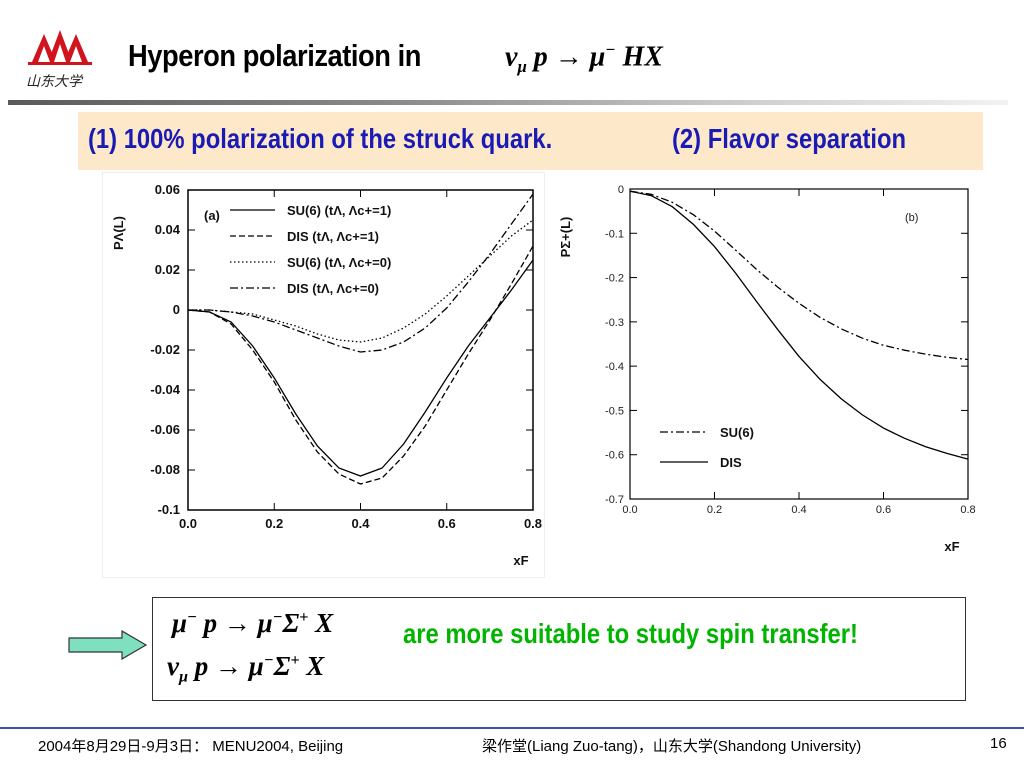  Describe the element at coordinates (614, 234) in the screenshot. I see `b-ytick-label: -0.1` at that location.